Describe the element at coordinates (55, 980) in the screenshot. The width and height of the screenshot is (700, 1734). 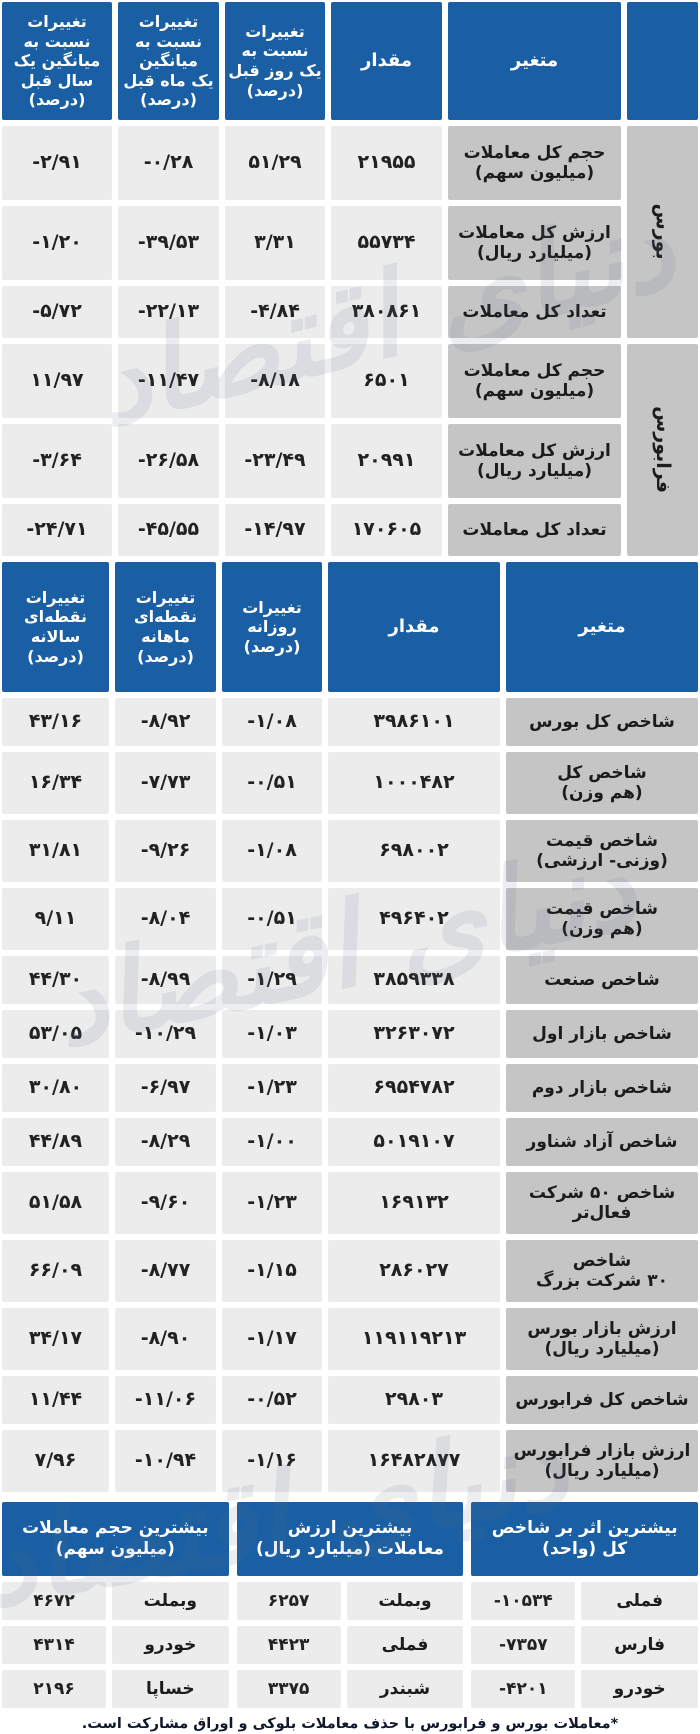
I see `yearly-change-cell: ۴۴/۳۰` at that location.